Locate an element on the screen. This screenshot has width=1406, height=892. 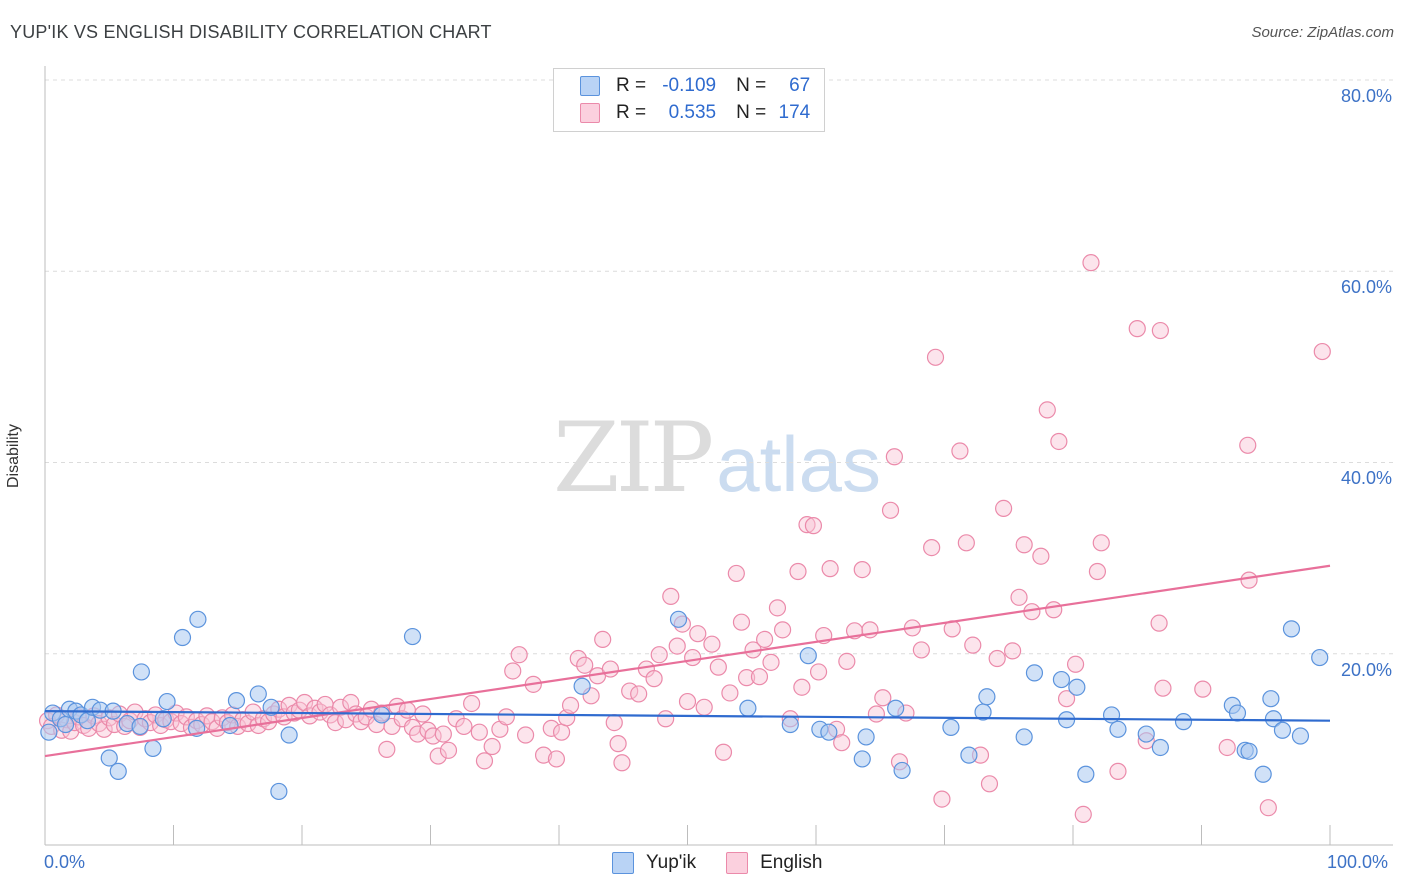
legend-n-value: 174 is located at coordinates (794, 112).